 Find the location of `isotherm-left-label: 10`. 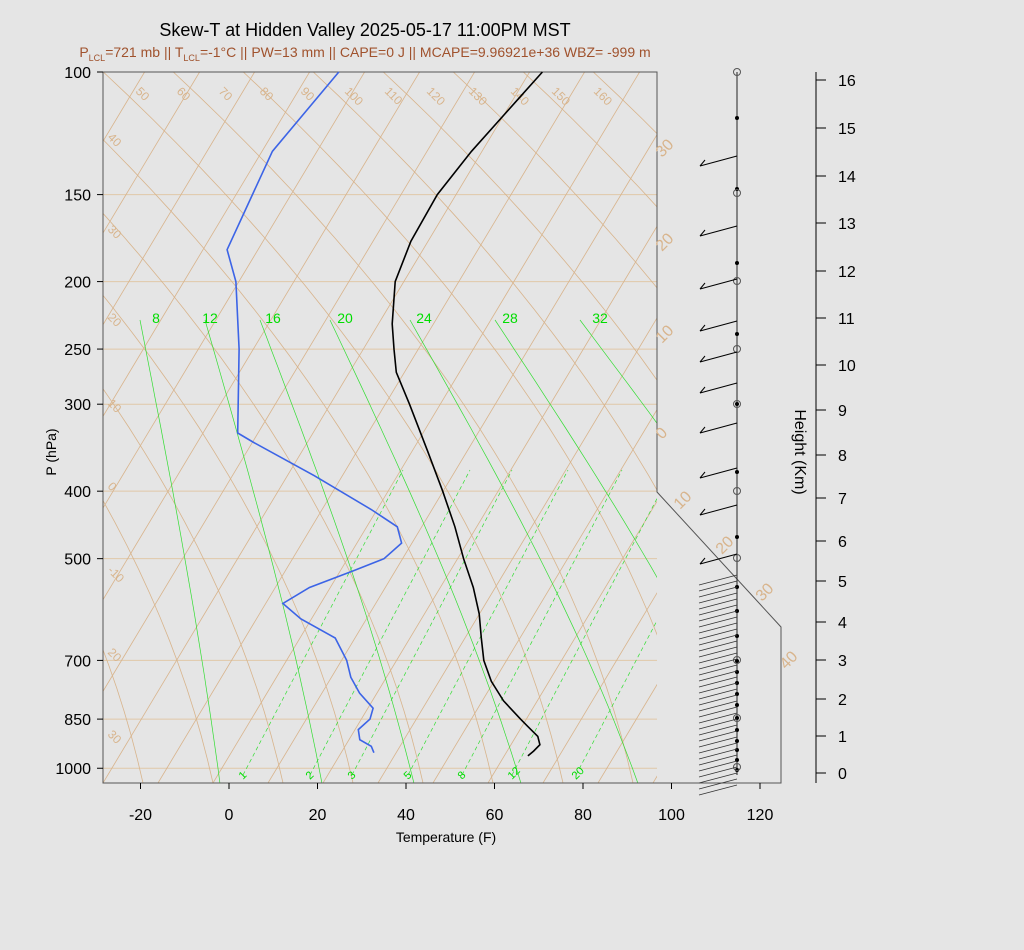

isotherm-left-label: 10 is located at coordinates (115, 406).